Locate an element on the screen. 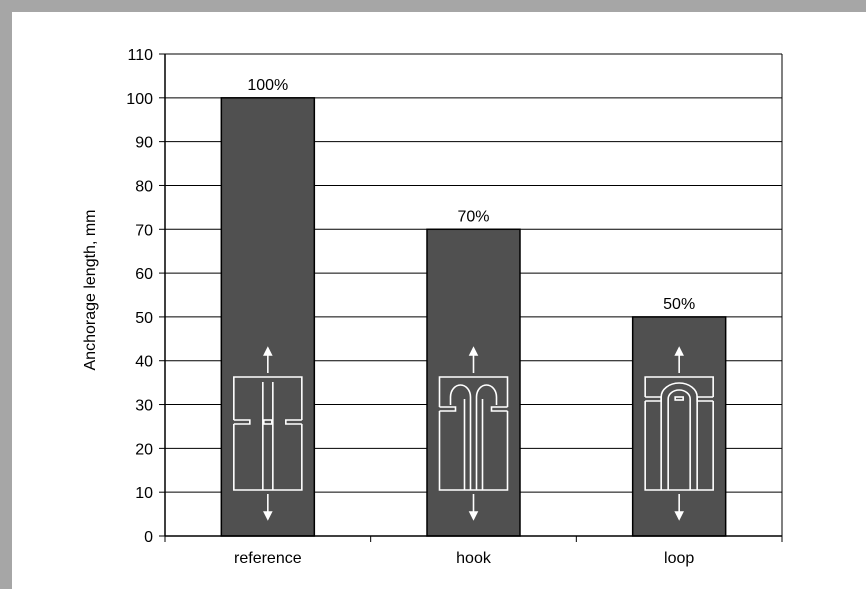  hook-anchorage-icon is located at coordinates (473, 433).